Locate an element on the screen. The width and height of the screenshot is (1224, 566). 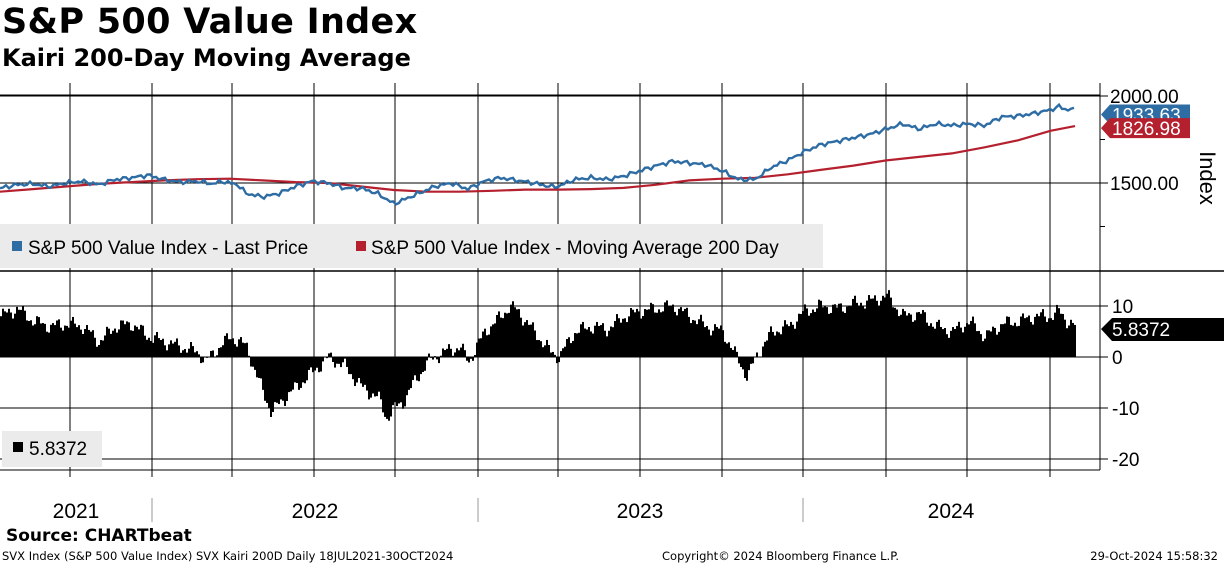
kairi-value-label: 5.8372 is located at coordinates (1141, 330).